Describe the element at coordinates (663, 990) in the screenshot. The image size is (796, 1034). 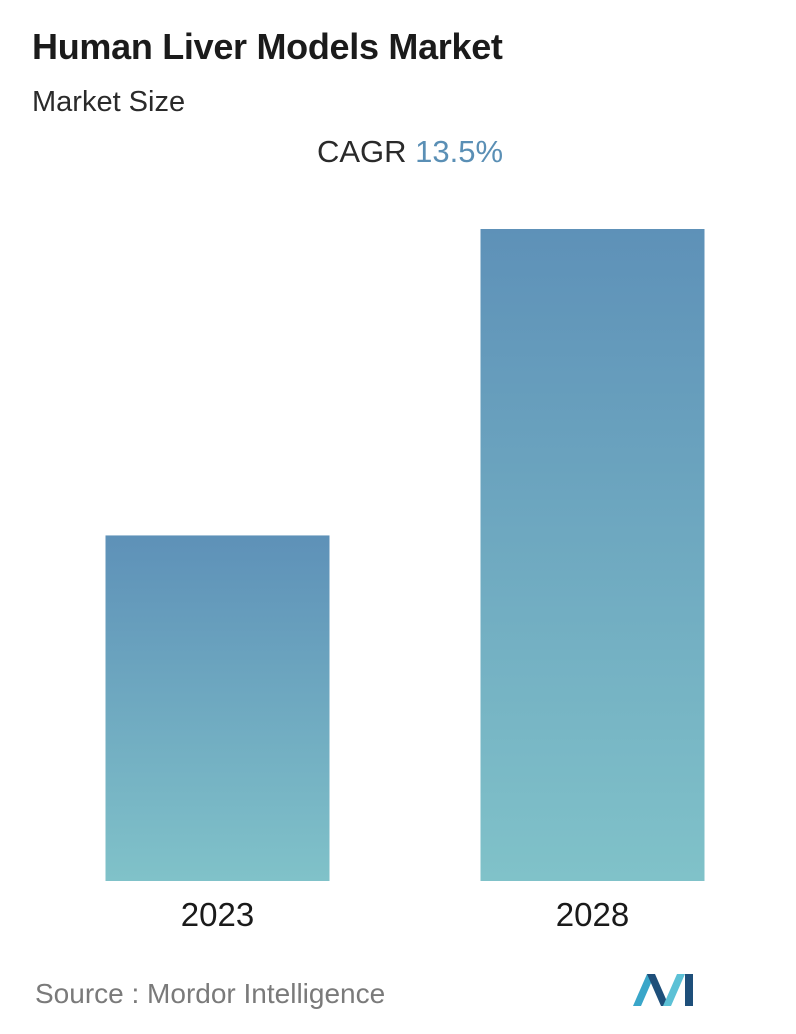
I see `mordor-intelligence-logo-icon` at that location.